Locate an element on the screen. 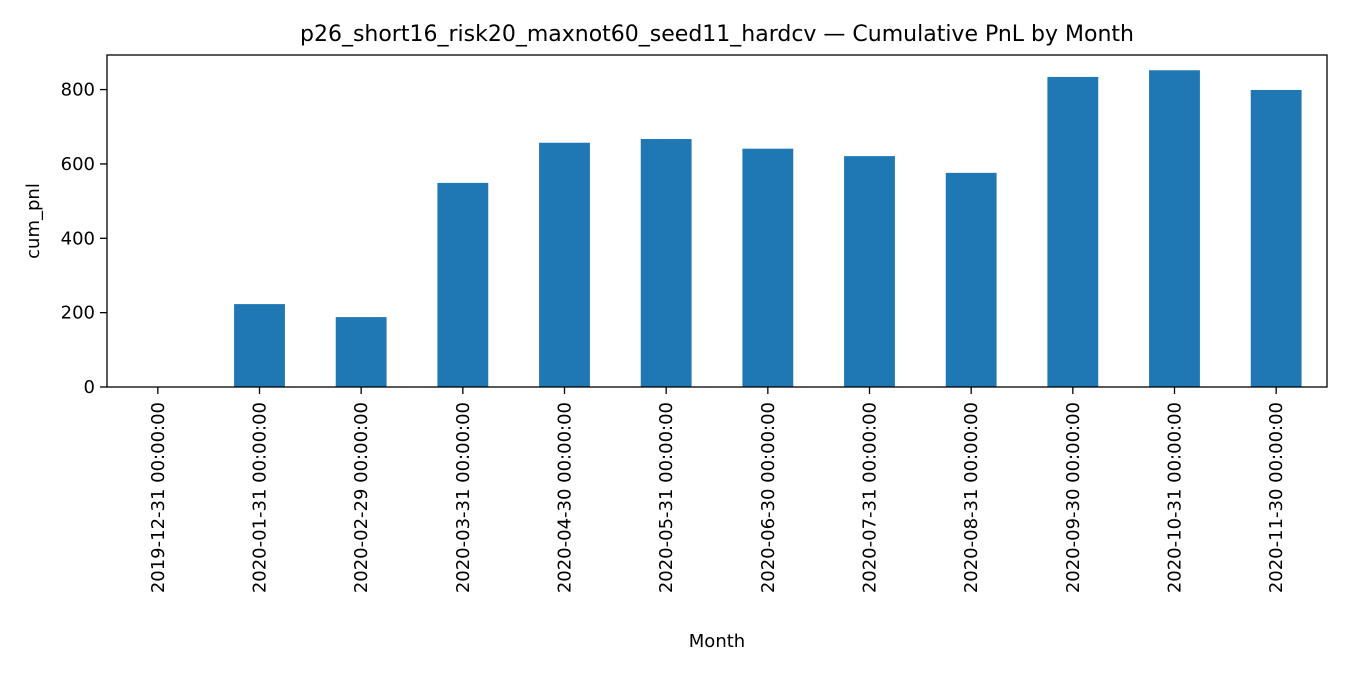 The image size is (1350, 675). x-tick-label: 2020-02-29 00:00:00 is located at coordinates (361, 497).